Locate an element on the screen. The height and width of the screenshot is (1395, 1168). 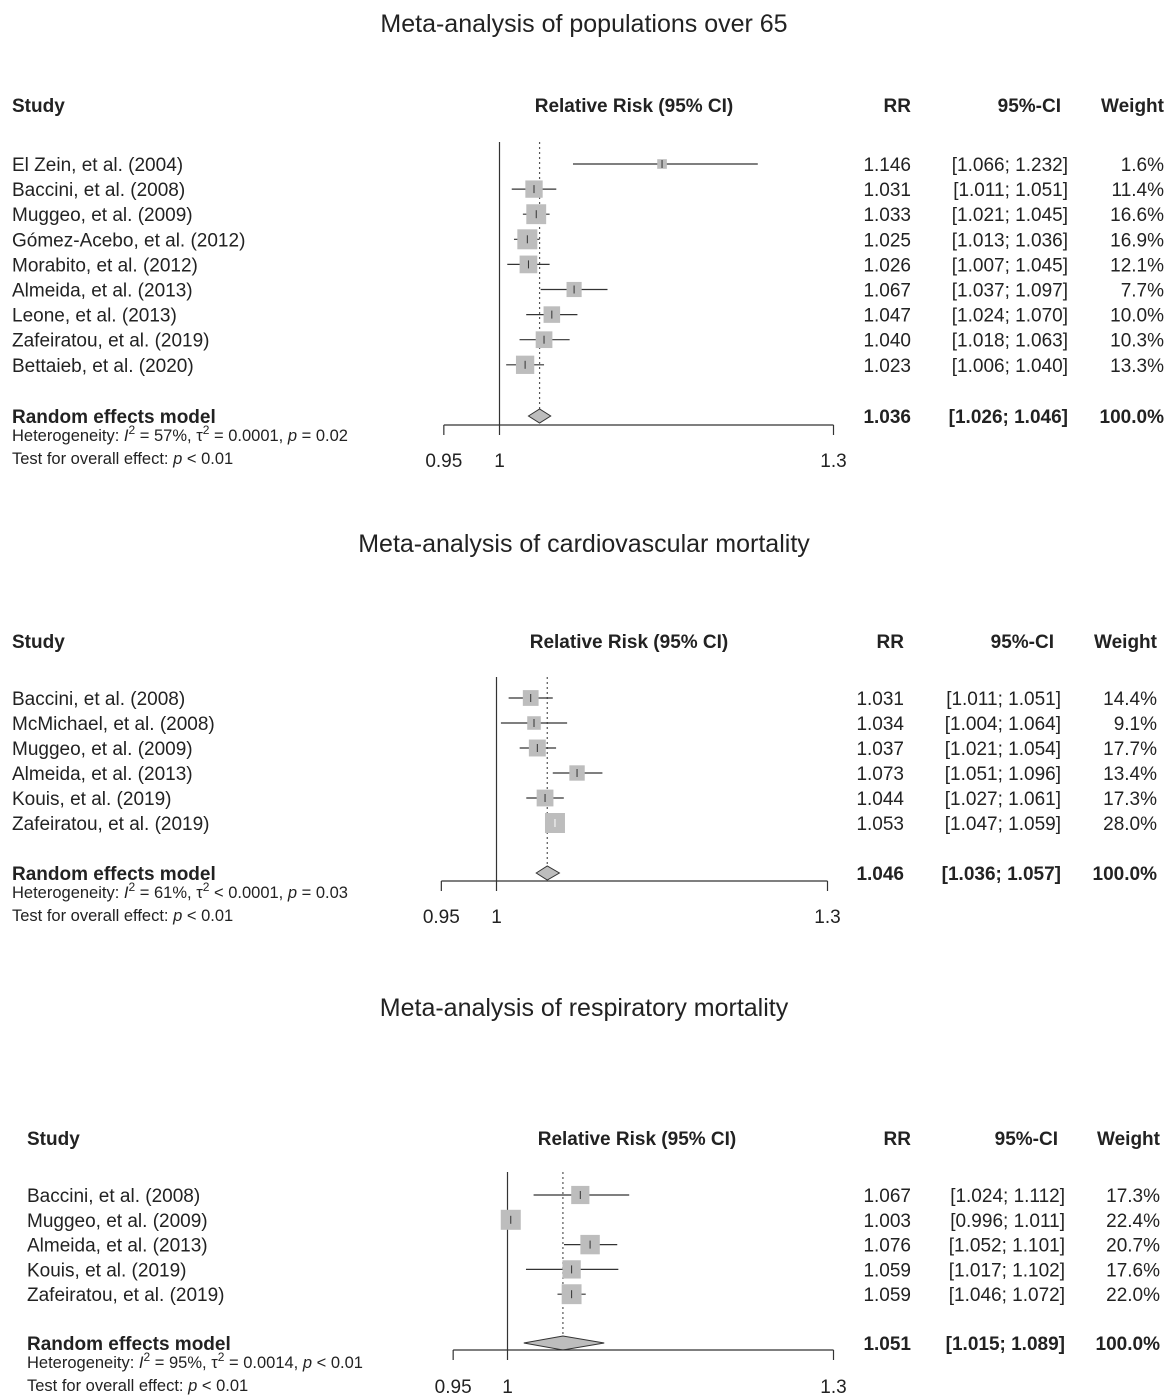
study-weight-value: 11.4% is located at coordinates (1138, 190).